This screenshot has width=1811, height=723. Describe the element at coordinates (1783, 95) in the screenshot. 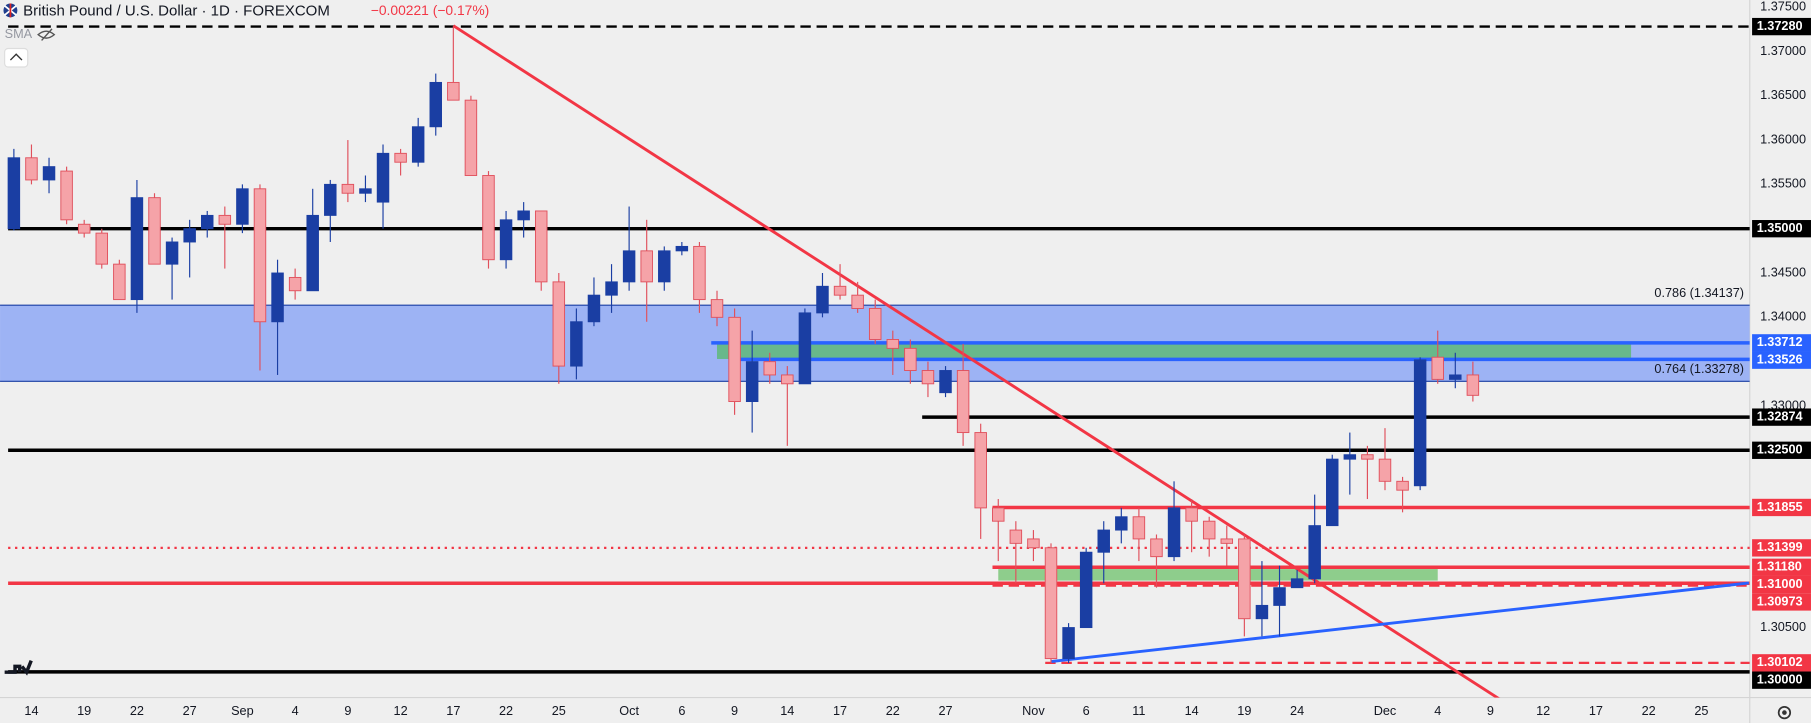

I see `y-tick-label: 1.36500` at that location.